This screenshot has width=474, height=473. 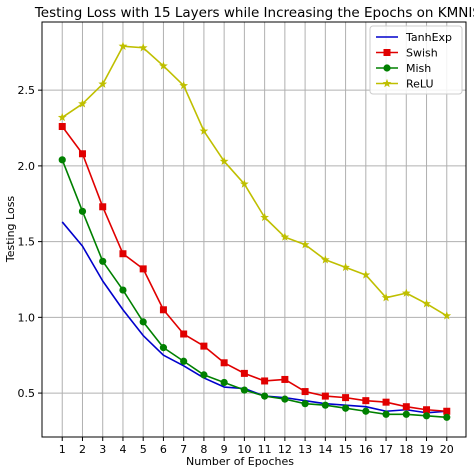 I want to click on x-tick-label: 13, so click(x=305, y=449).